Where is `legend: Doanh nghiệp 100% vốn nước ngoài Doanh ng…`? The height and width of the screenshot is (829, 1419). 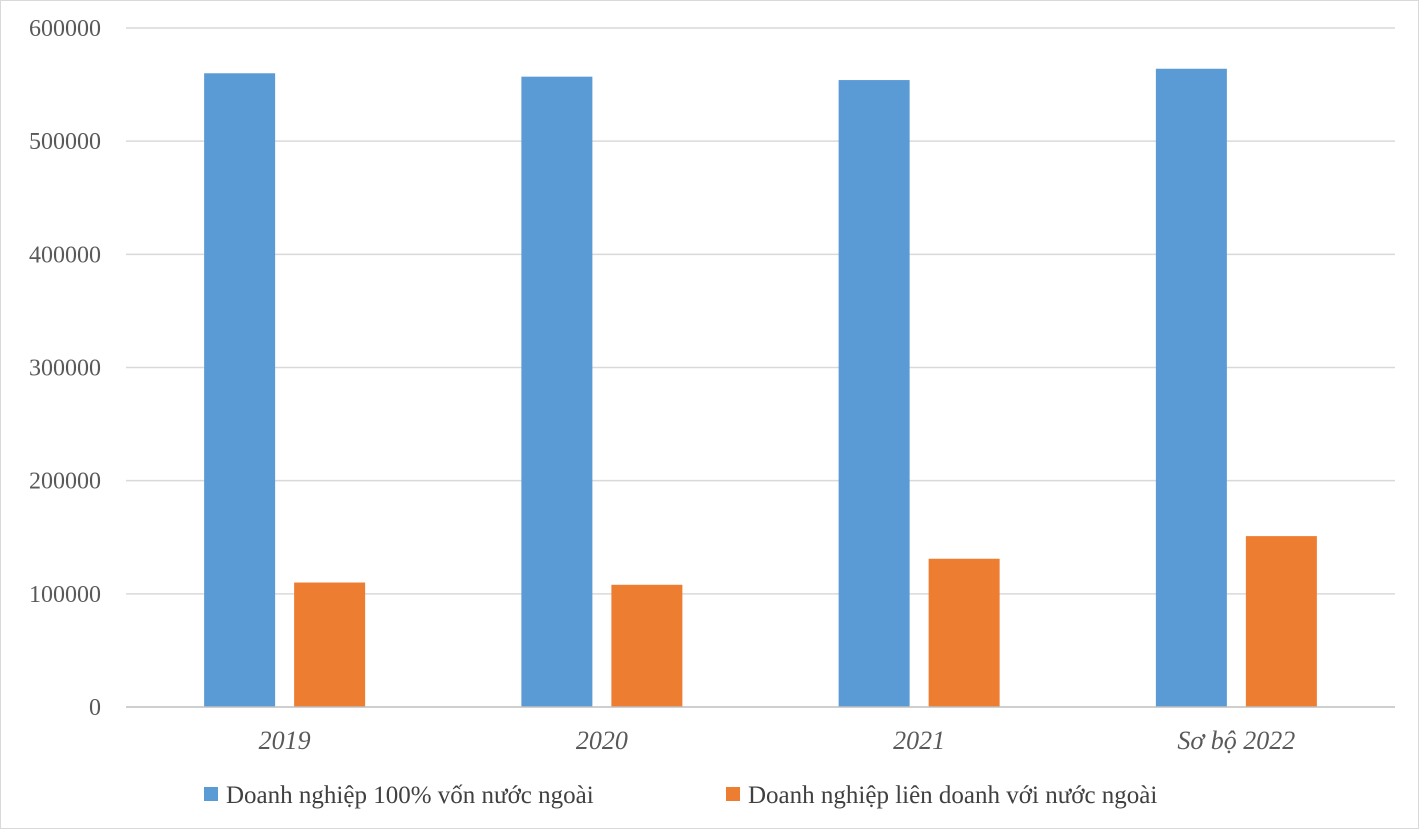 legend: Doanh nghiệp 100% vốn nước ngoài Doanh ng… is located at coordinates (680, 795).